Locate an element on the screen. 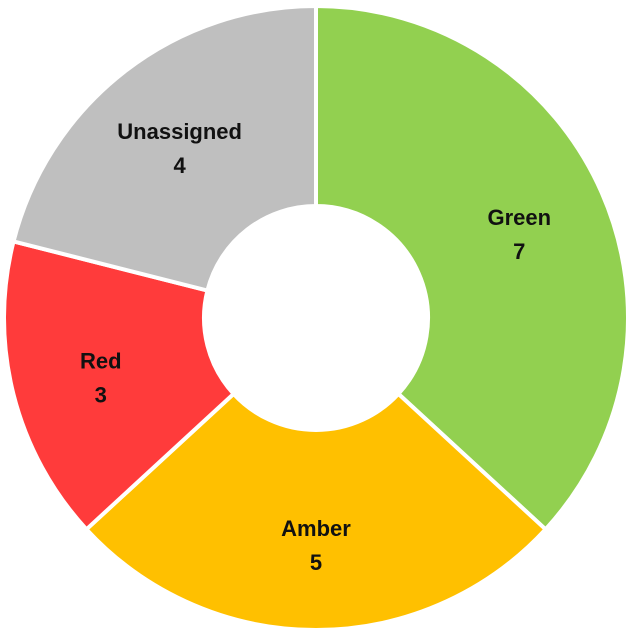 The height and width of the screenshot is (630, 628). slice-value-label: 4 is located at coordinates (180, 165).